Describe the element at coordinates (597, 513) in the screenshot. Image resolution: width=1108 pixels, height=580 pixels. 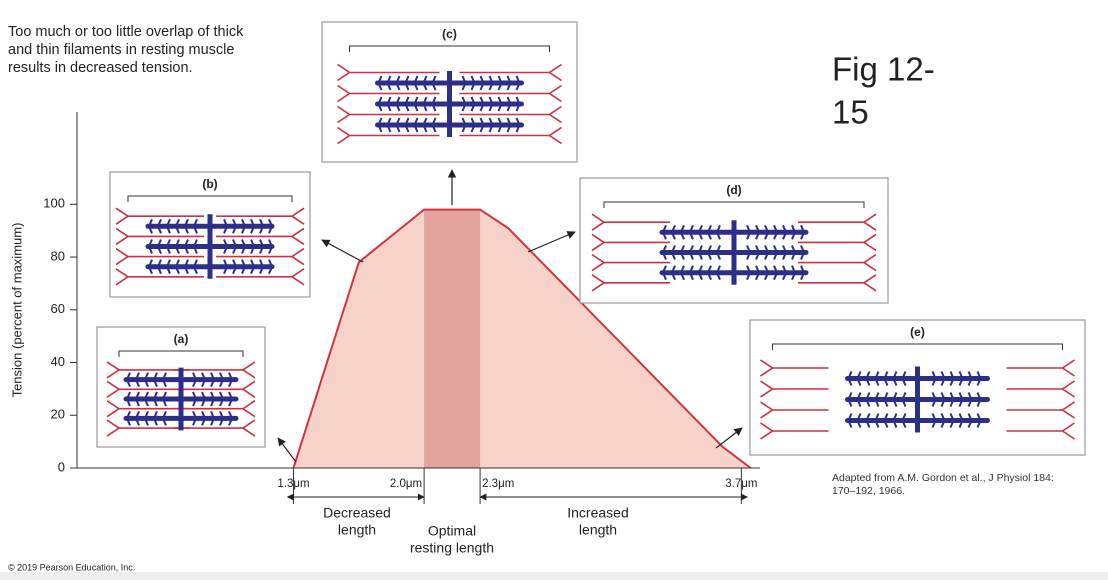
I see `increased-label: Increased` at that location.